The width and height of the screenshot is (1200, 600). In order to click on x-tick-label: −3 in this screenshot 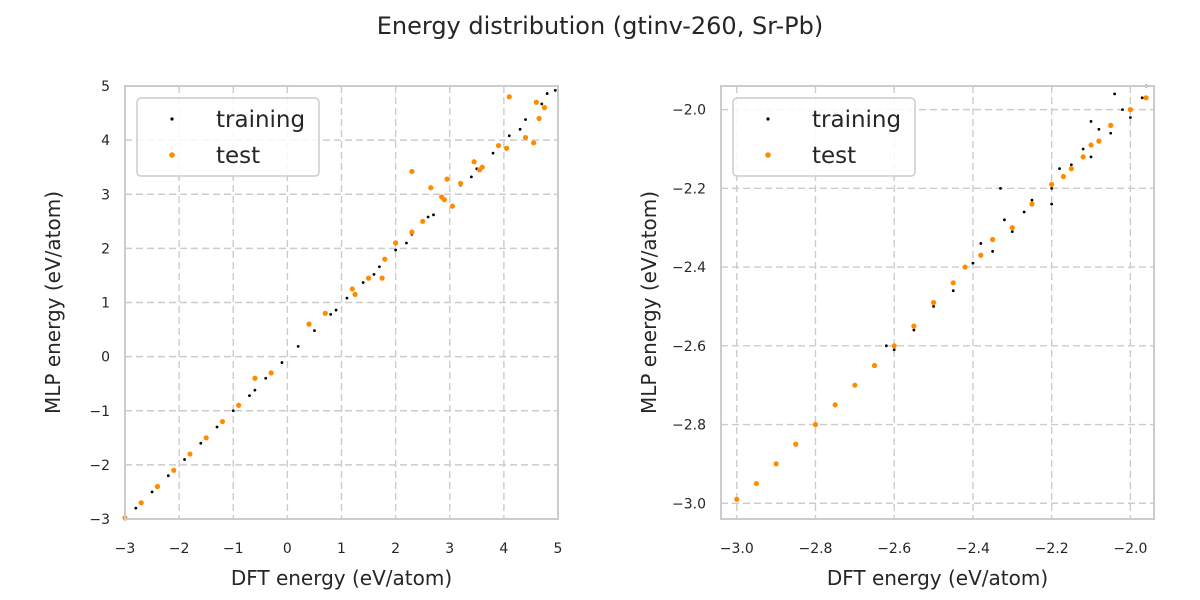, I will do `click(125, 549)`.